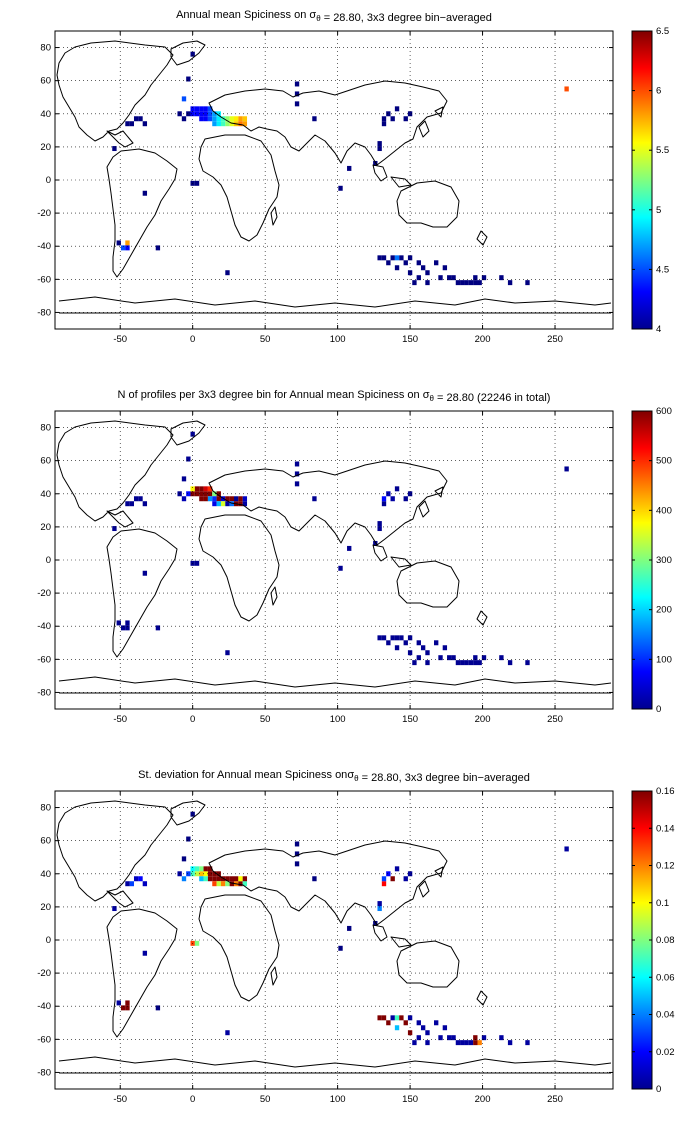  I want to click on y-tick-label: -40, so click(44, 246).